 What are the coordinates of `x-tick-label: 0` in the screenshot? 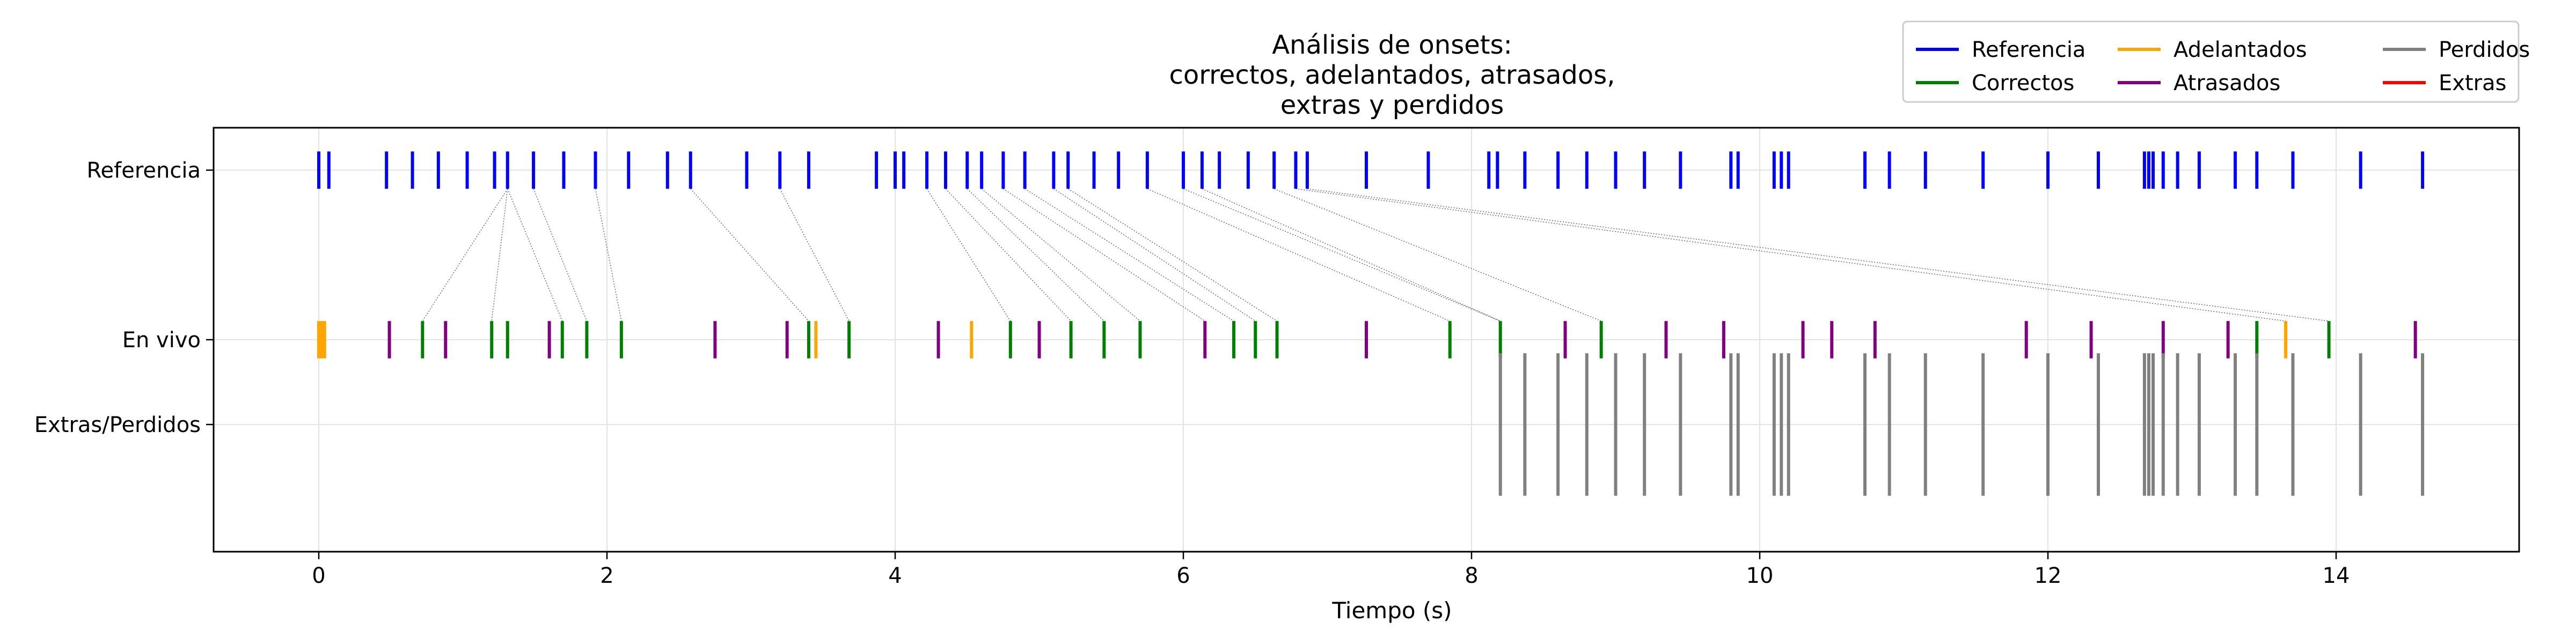 It's located at (318, 576).